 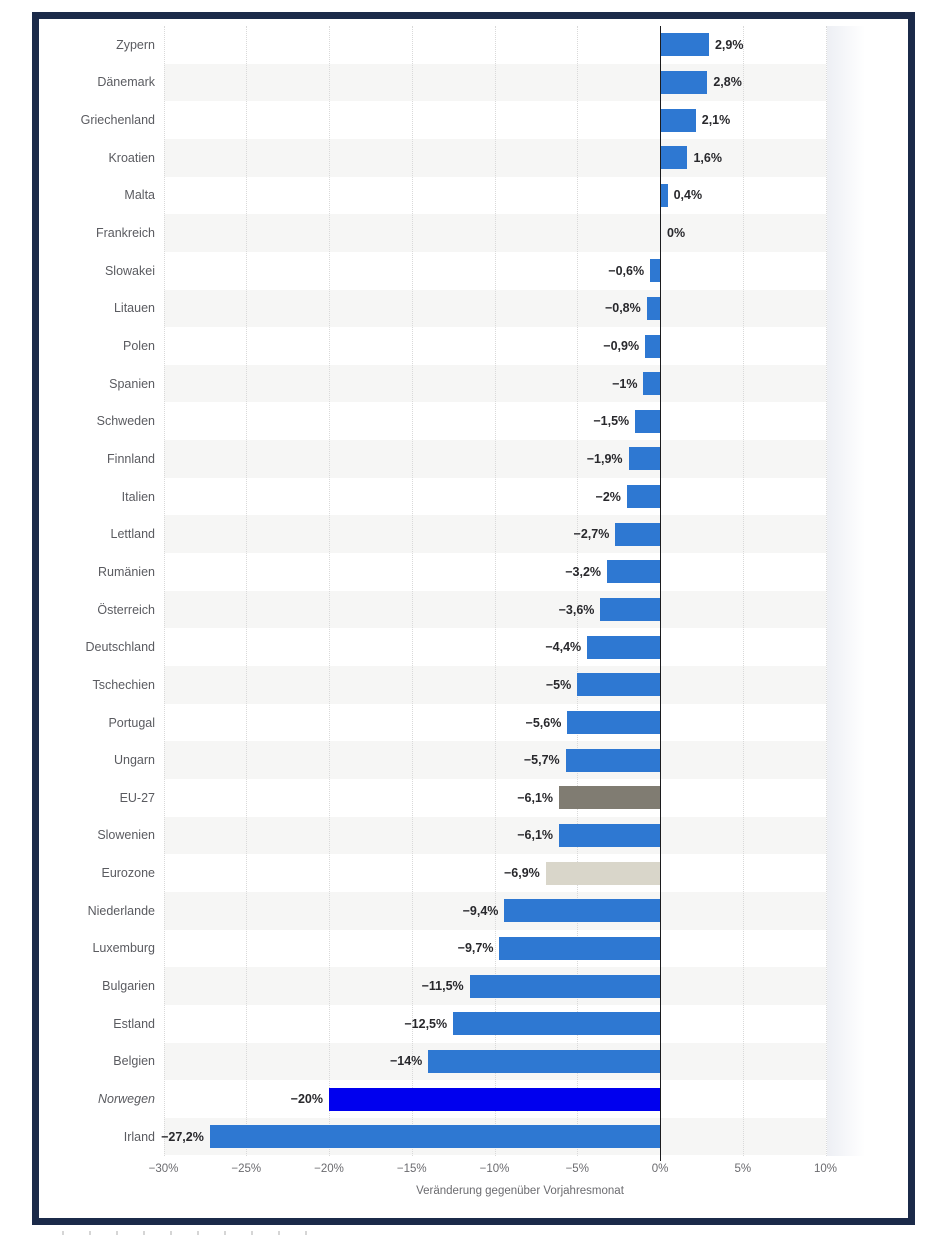 I want to click on category-label: Schweden, so click(x=125, y=421).